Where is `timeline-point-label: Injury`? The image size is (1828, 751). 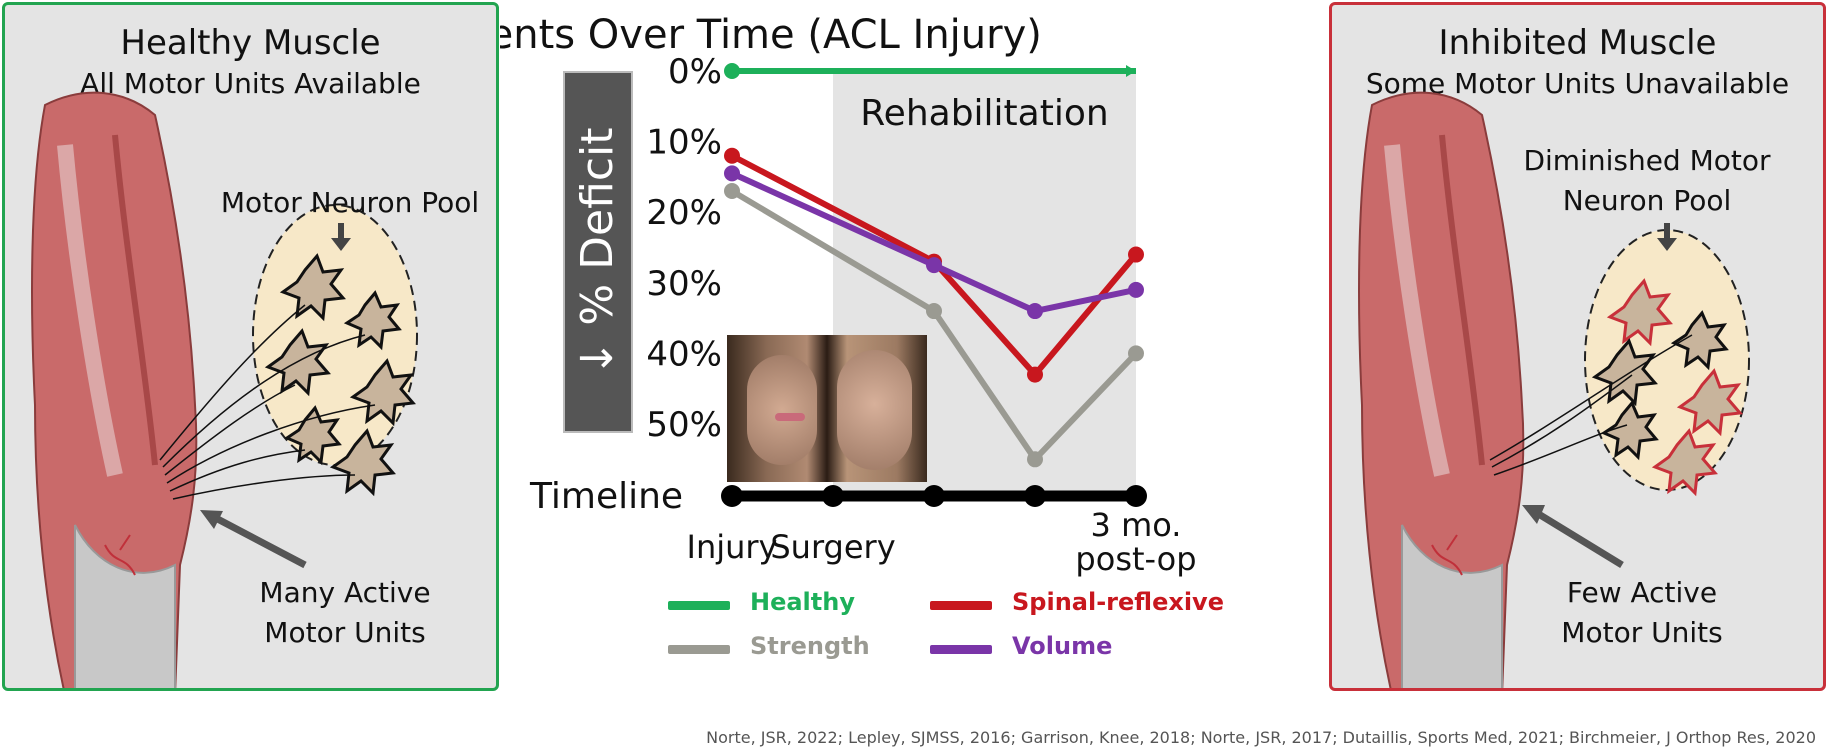 timeline-point-label: Injury is located at coordinates (732, 547).